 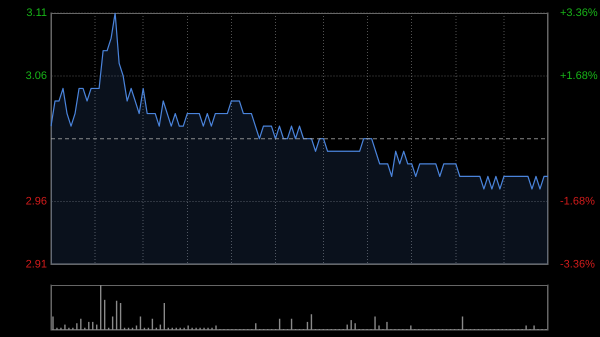 What do you see at coordinates (36, 76) in the screenshot?
I see `y-tick-label: 3.06` at bounding box center [36, 76].